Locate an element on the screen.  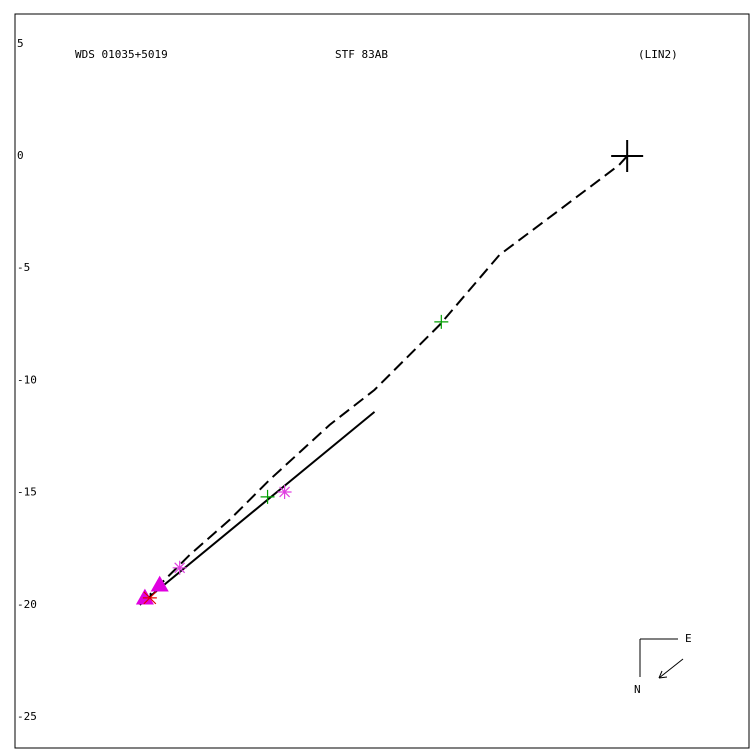
y-tick-label: 0 is located at coordinates (20, 155).